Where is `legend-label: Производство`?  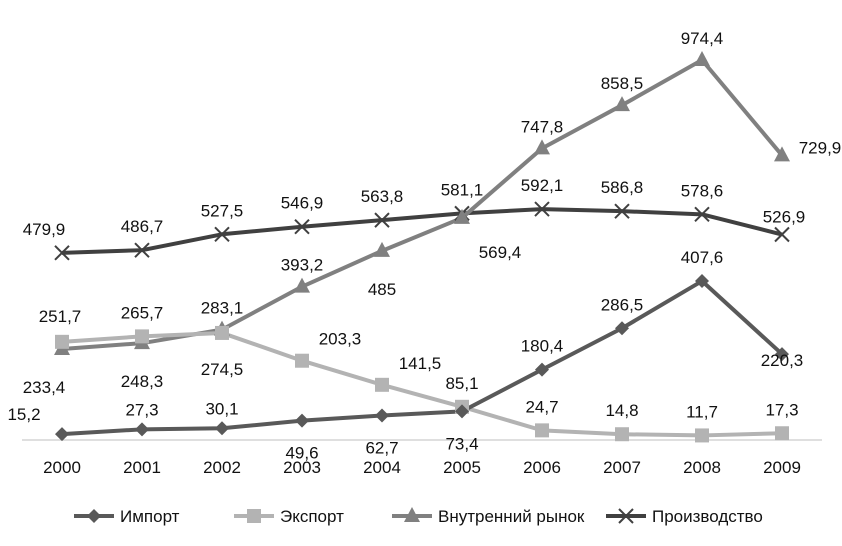 legend-label: Производство is located at coordinates (707, 516).